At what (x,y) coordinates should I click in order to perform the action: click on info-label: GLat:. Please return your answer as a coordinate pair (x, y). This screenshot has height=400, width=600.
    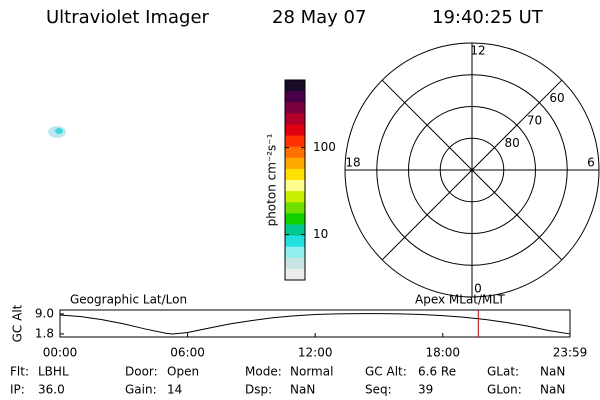
    Looking at the image, I should click on (503, 372).